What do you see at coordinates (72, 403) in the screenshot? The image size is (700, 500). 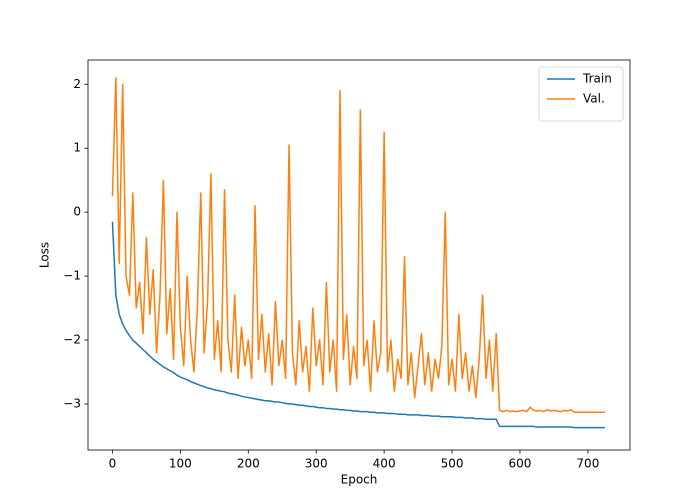 I see `y-tick-label: −3` at bounding box center [72, 403].